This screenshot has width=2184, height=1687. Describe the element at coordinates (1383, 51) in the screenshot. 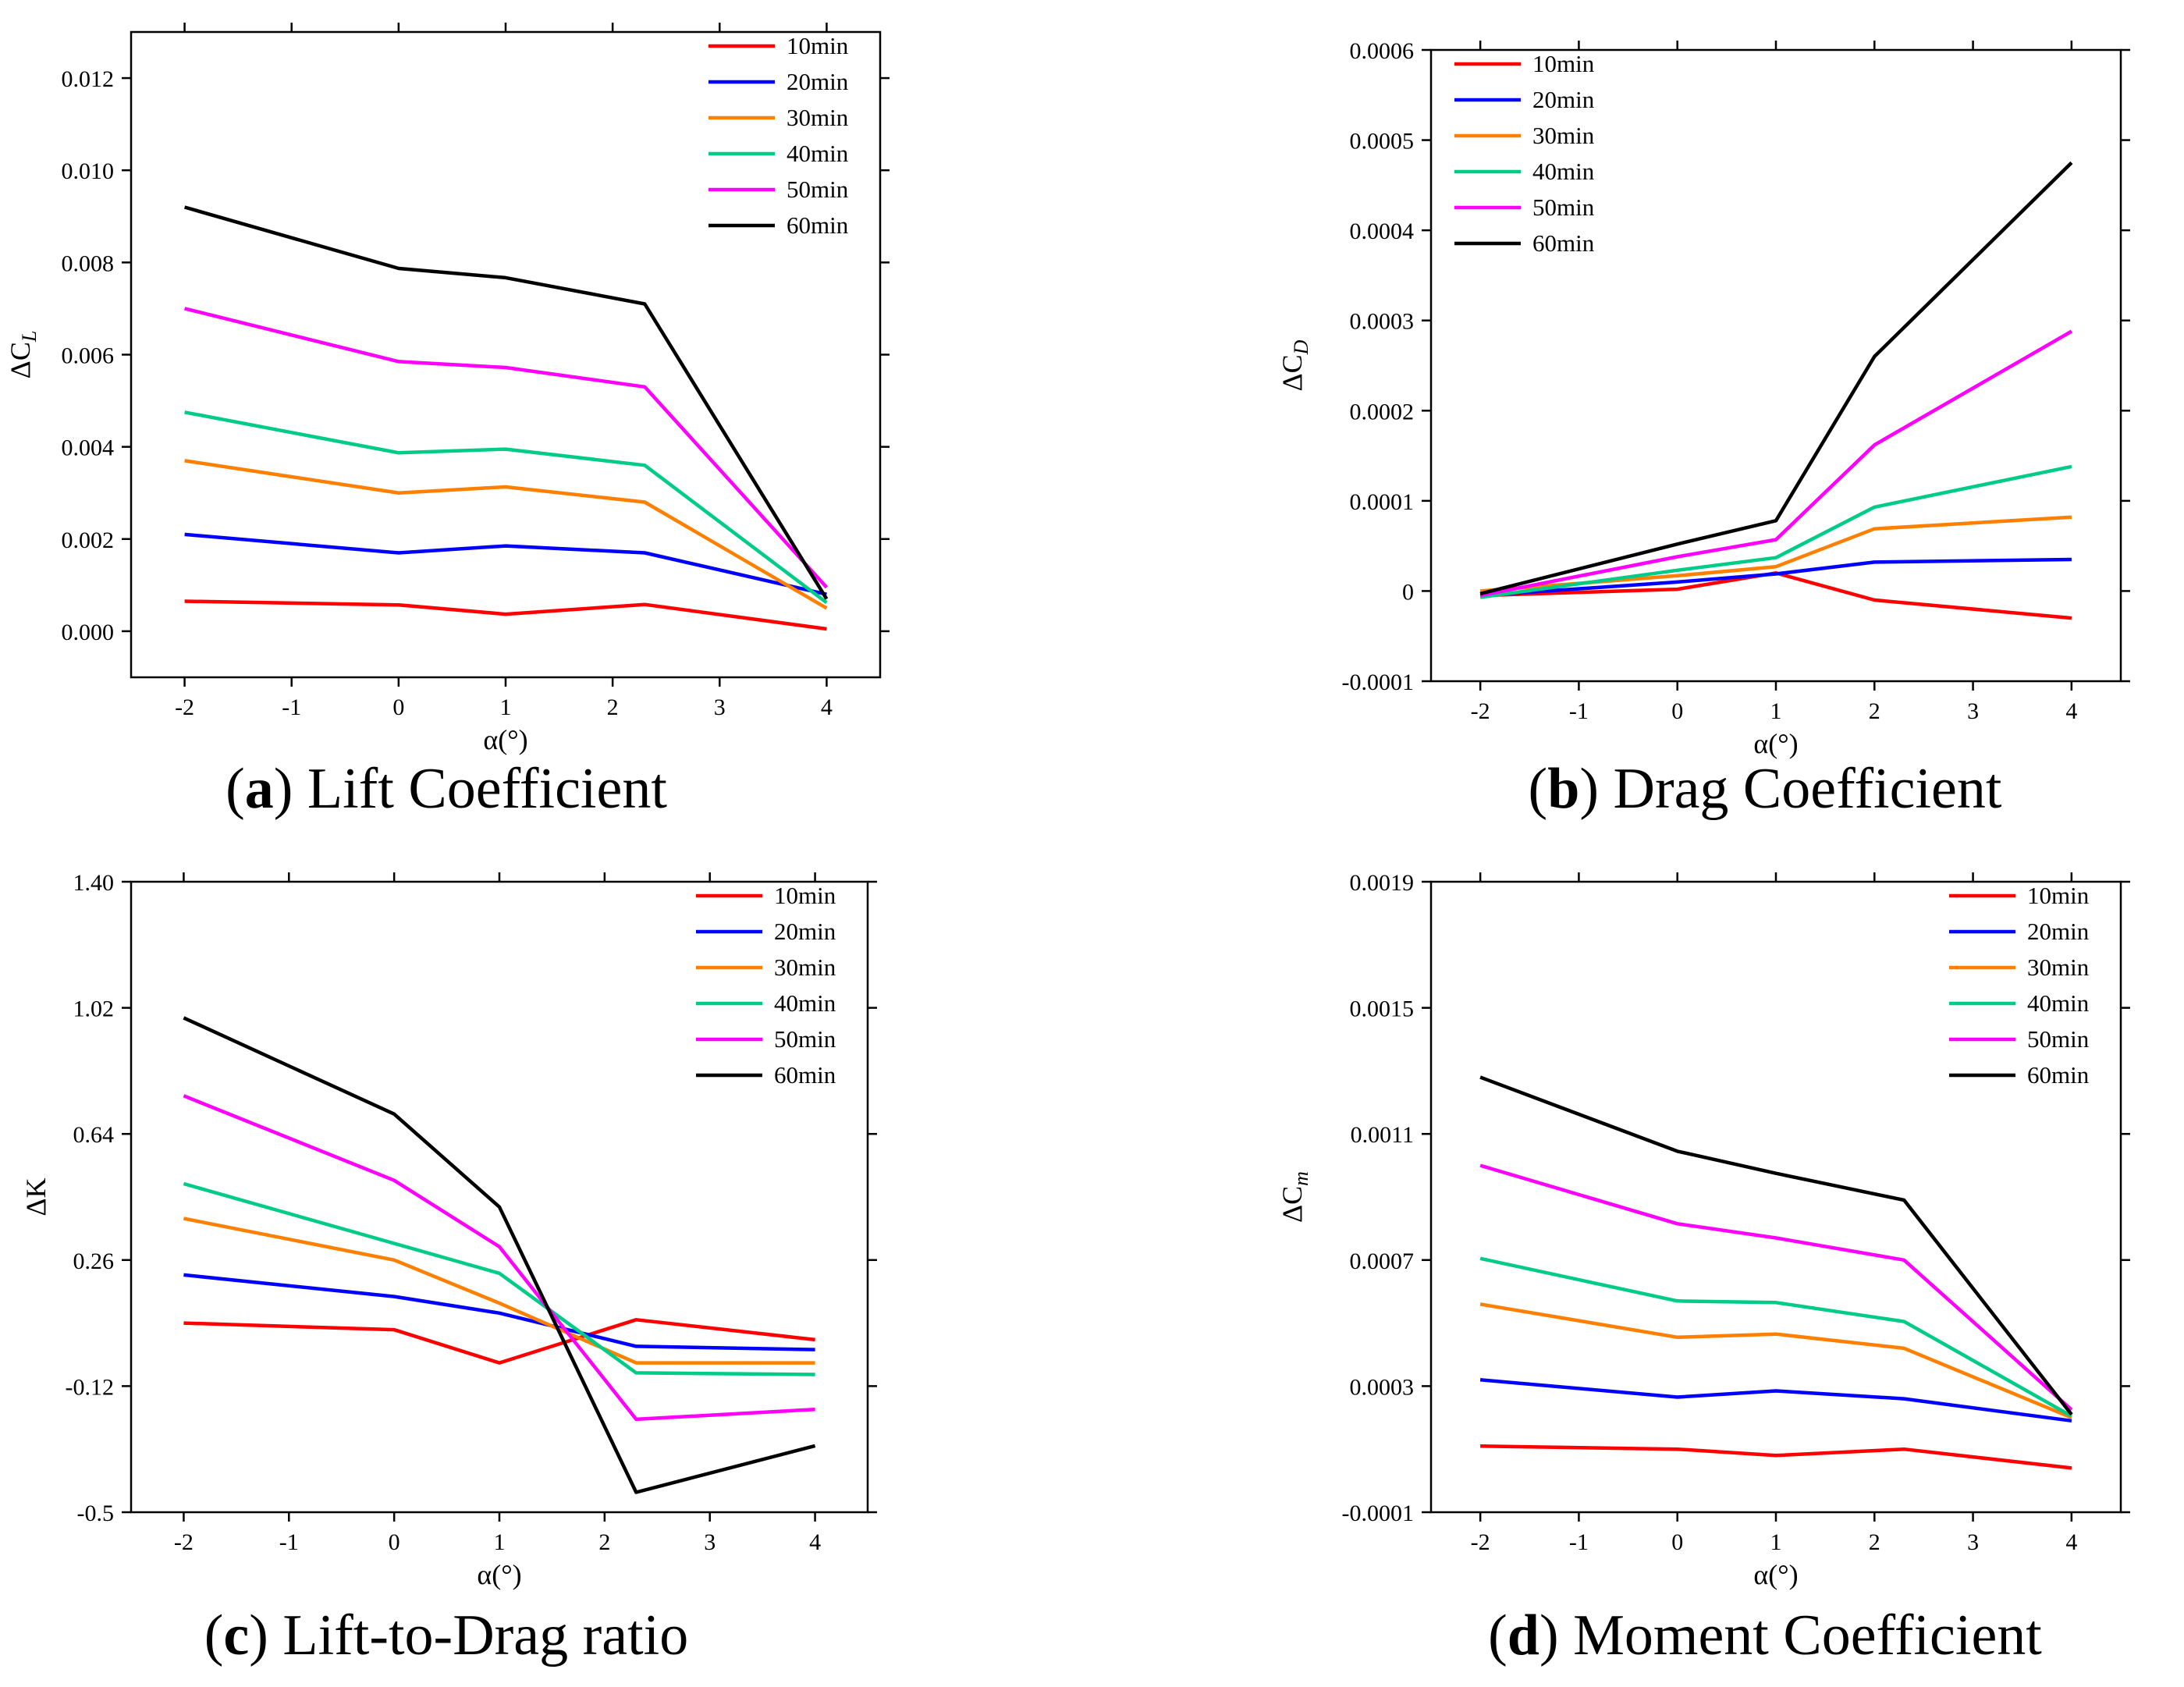

I see `y-tick-label: 0.0006` at that location.